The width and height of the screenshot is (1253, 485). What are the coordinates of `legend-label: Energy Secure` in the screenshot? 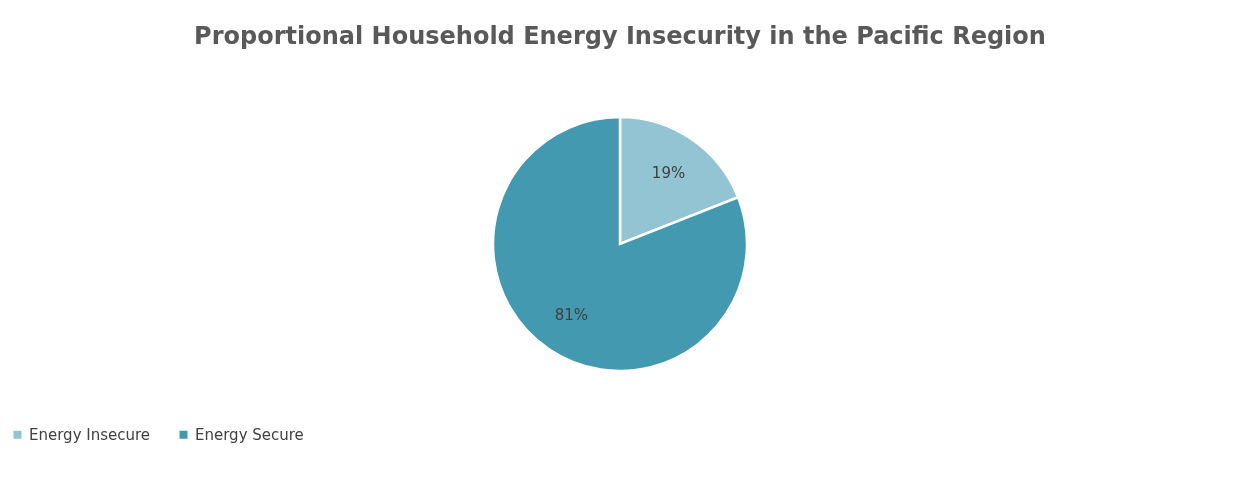 It's located at (249, 434).